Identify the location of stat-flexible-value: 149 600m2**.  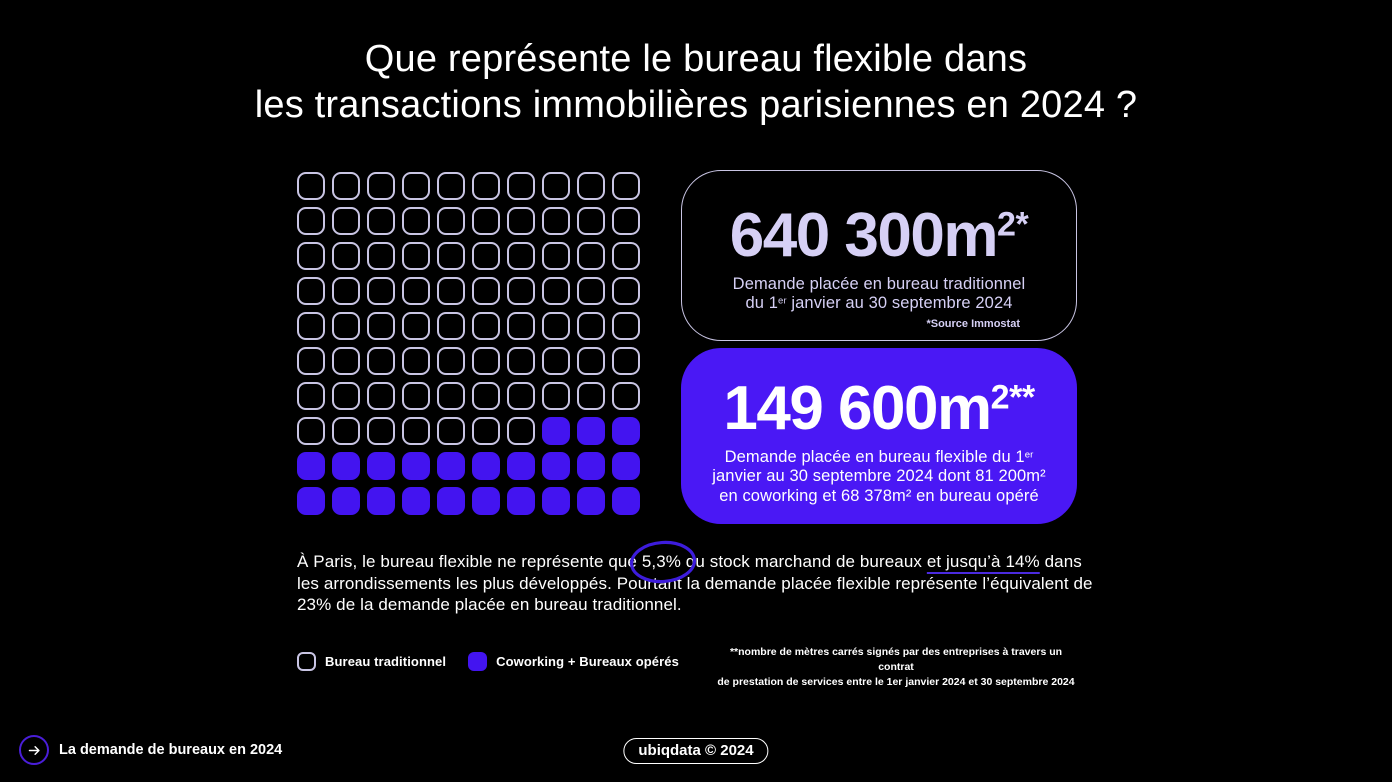
(879, 408).